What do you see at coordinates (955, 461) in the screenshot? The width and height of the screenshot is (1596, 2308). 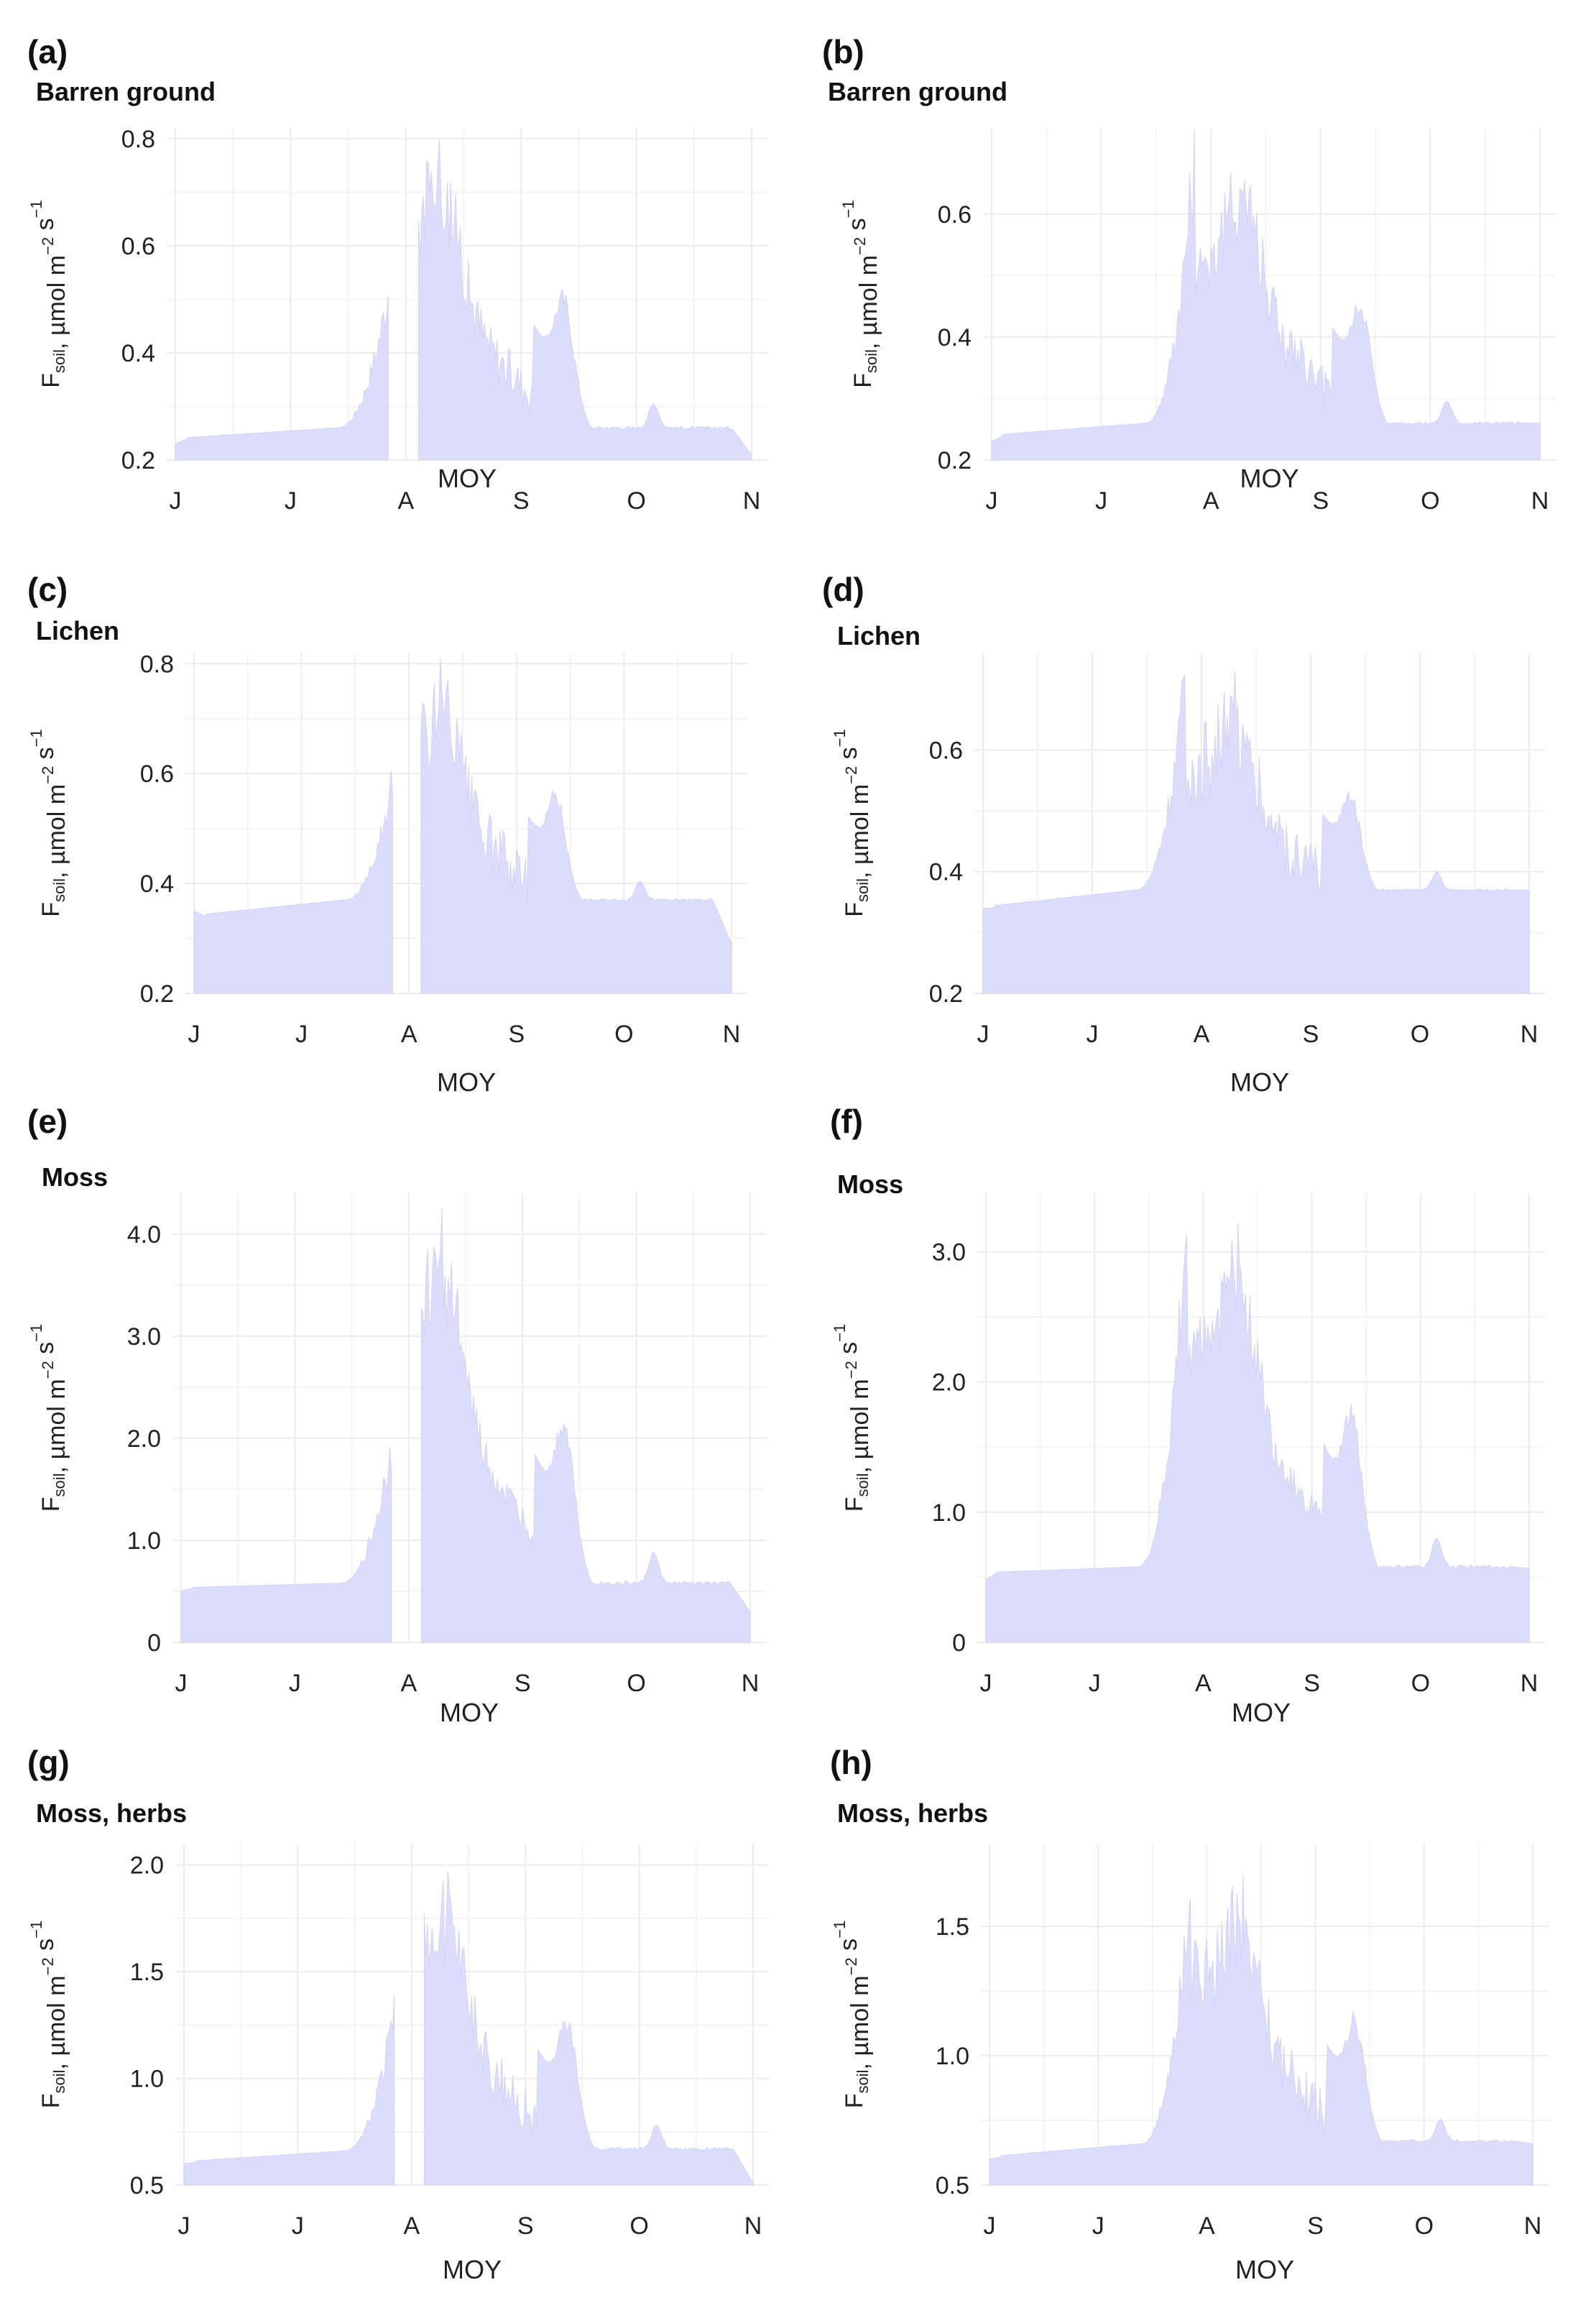 I see `y-tick-label: 0.2` at bounding box center [955, 461].